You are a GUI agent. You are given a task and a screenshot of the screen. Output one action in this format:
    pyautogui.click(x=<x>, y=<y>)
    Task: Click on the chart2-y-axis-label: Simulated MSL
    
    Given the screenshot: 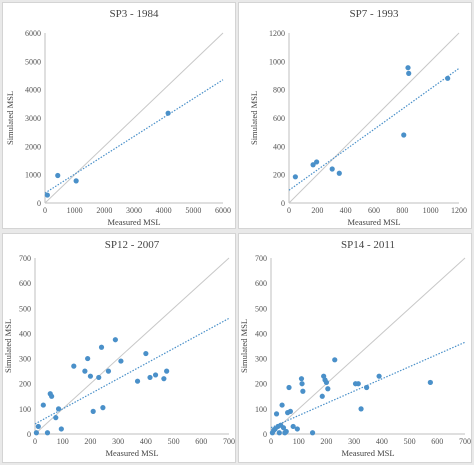 What is the action you would take?
    pyautogui.click(x=254, y=118)
    